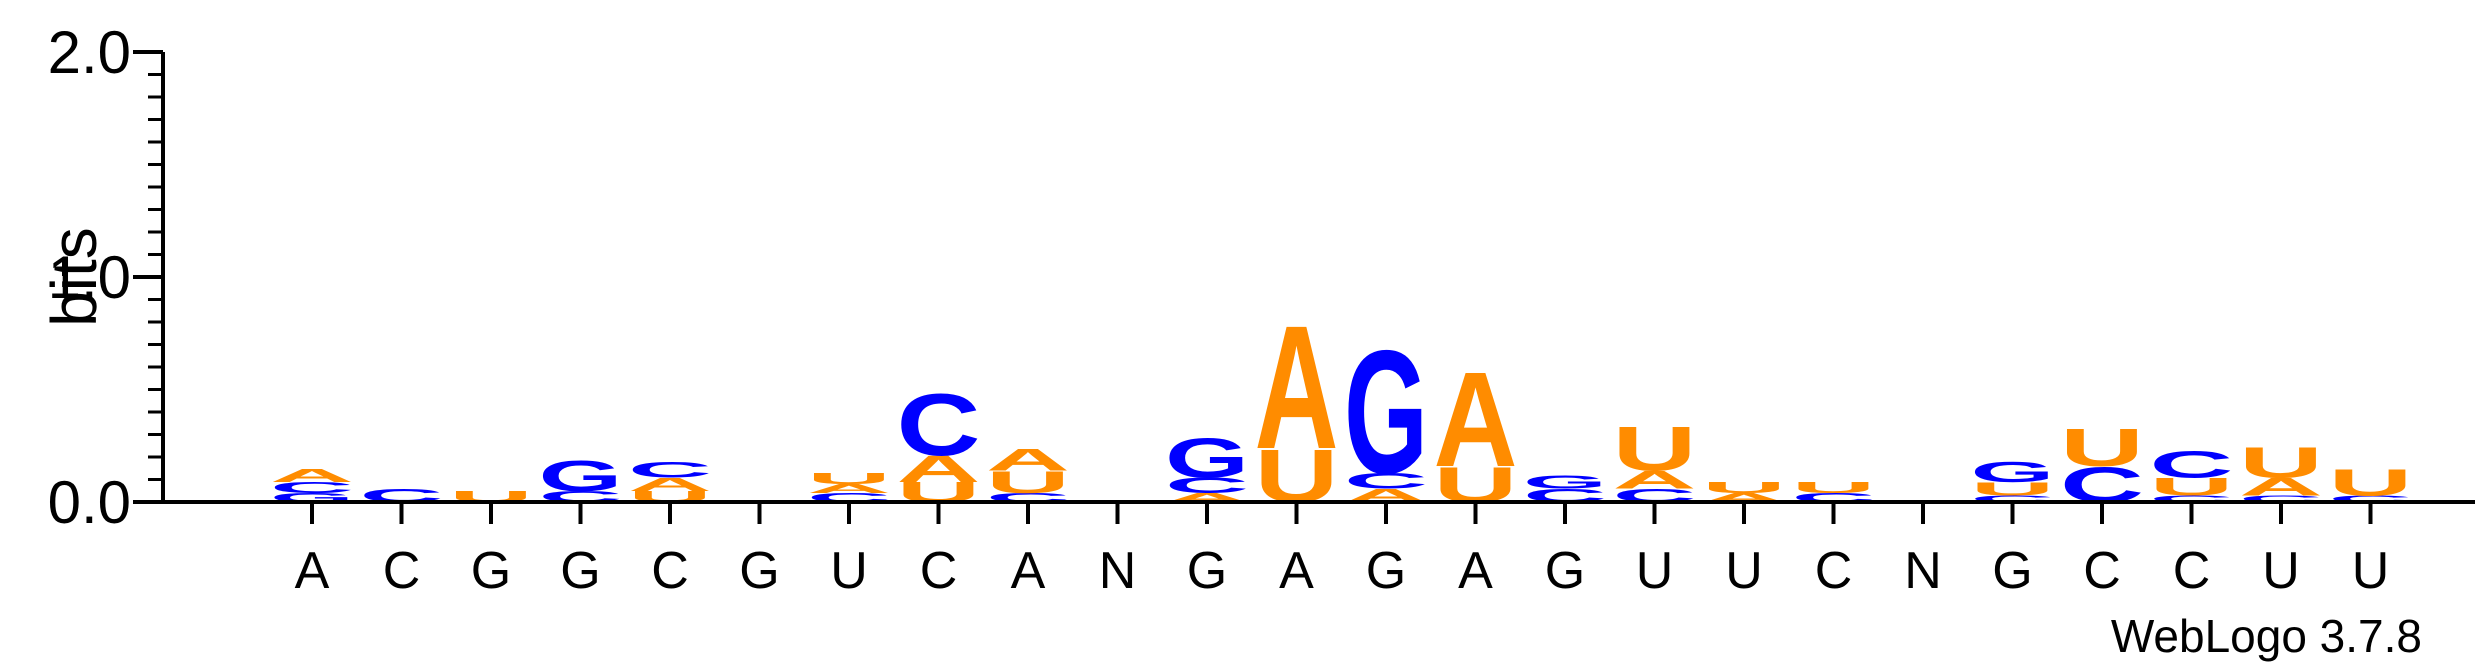 Image resolution: width=2475 pixels, height=667 pixels. I want to click on y-axis-title: bits, so click(74, 277).